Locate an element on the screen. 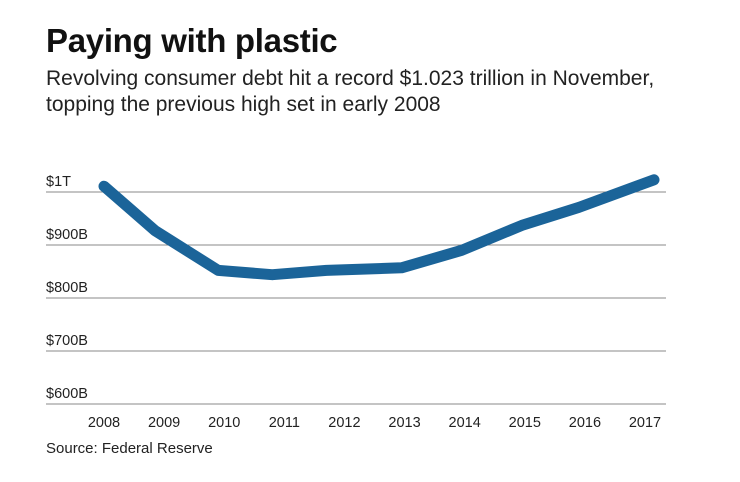  x-tick-label: 2014 is located at coordinates (465, 423).